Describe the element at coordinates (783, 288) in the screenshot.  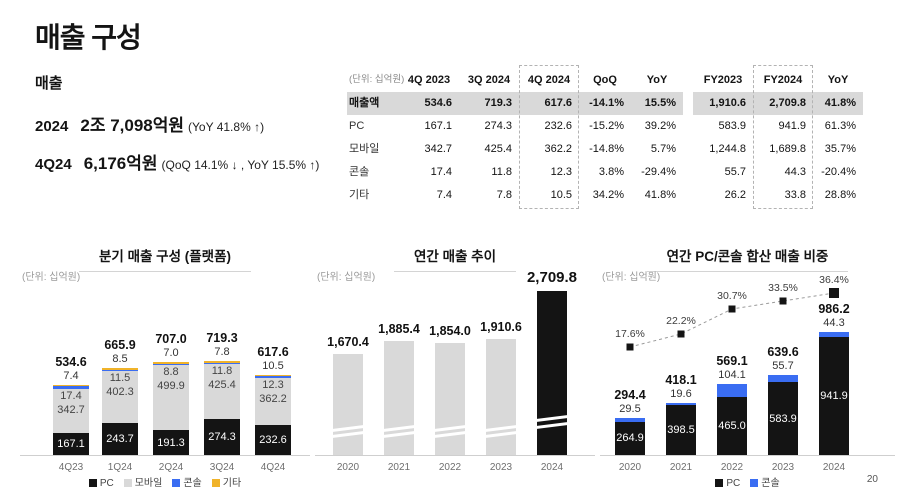
I see `pct-label: 33.5%` at that location.